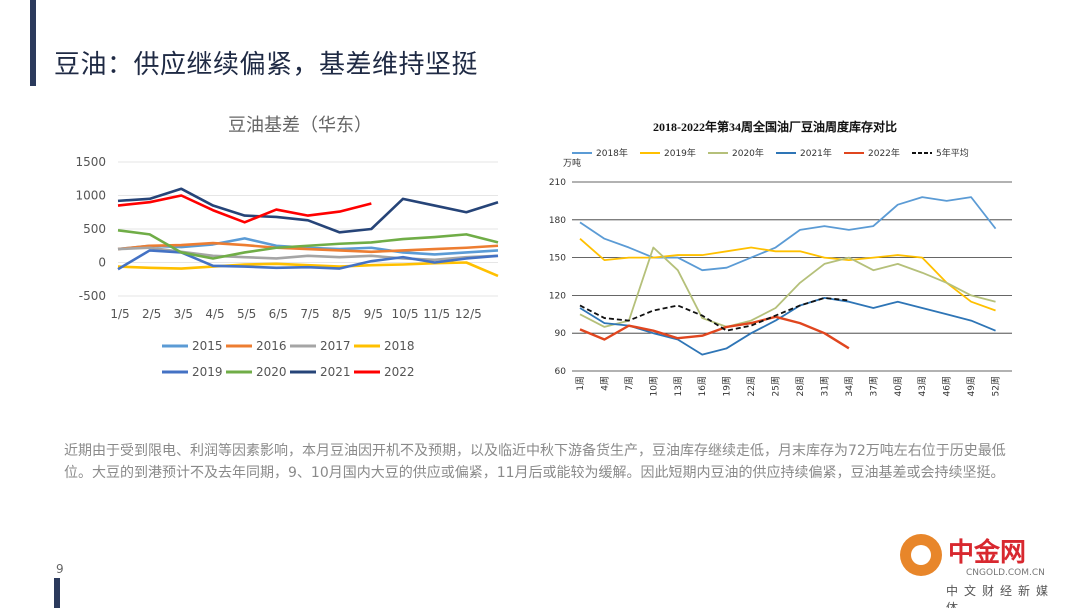  What do you see at coordinates (300, 125) in the screenshot?
I see `basis-chart-title: 豆油基差（华东）` at bounding box center [300, 125].